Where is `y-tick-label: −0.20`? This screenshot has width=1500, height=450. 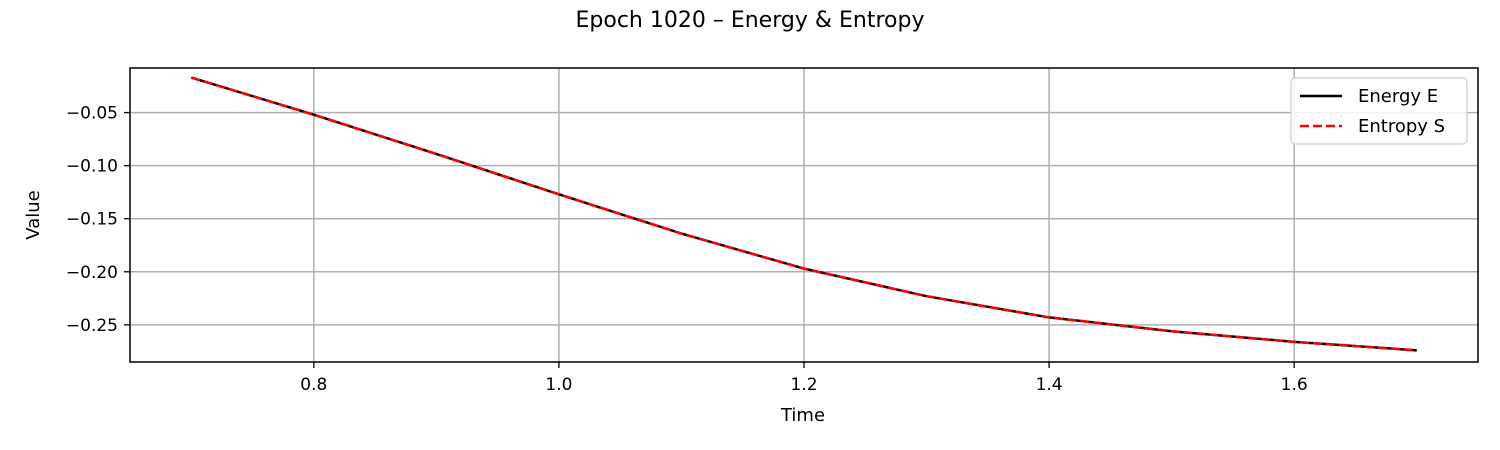
y-tick-label: −0.20 is located at coordinates (92, 273).